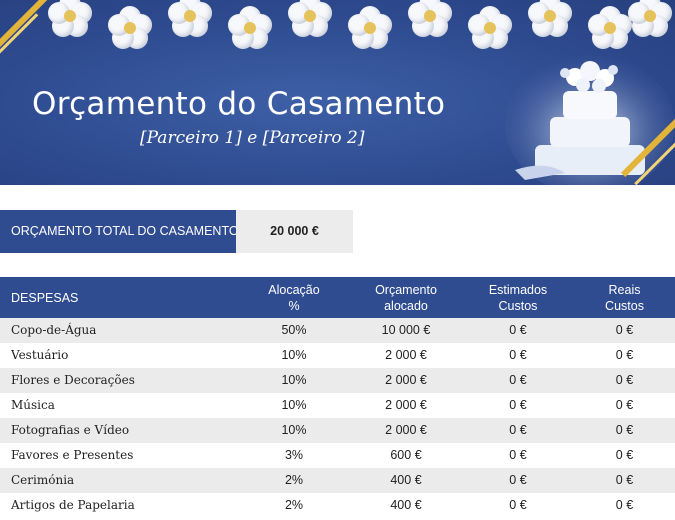 This screenshot has height=520, width=675. Describe the element at coordinates (337, 355) in the screenshot. I see `table-row: Vestuário 10% 2 000 € 0 € 0 €` at that location.